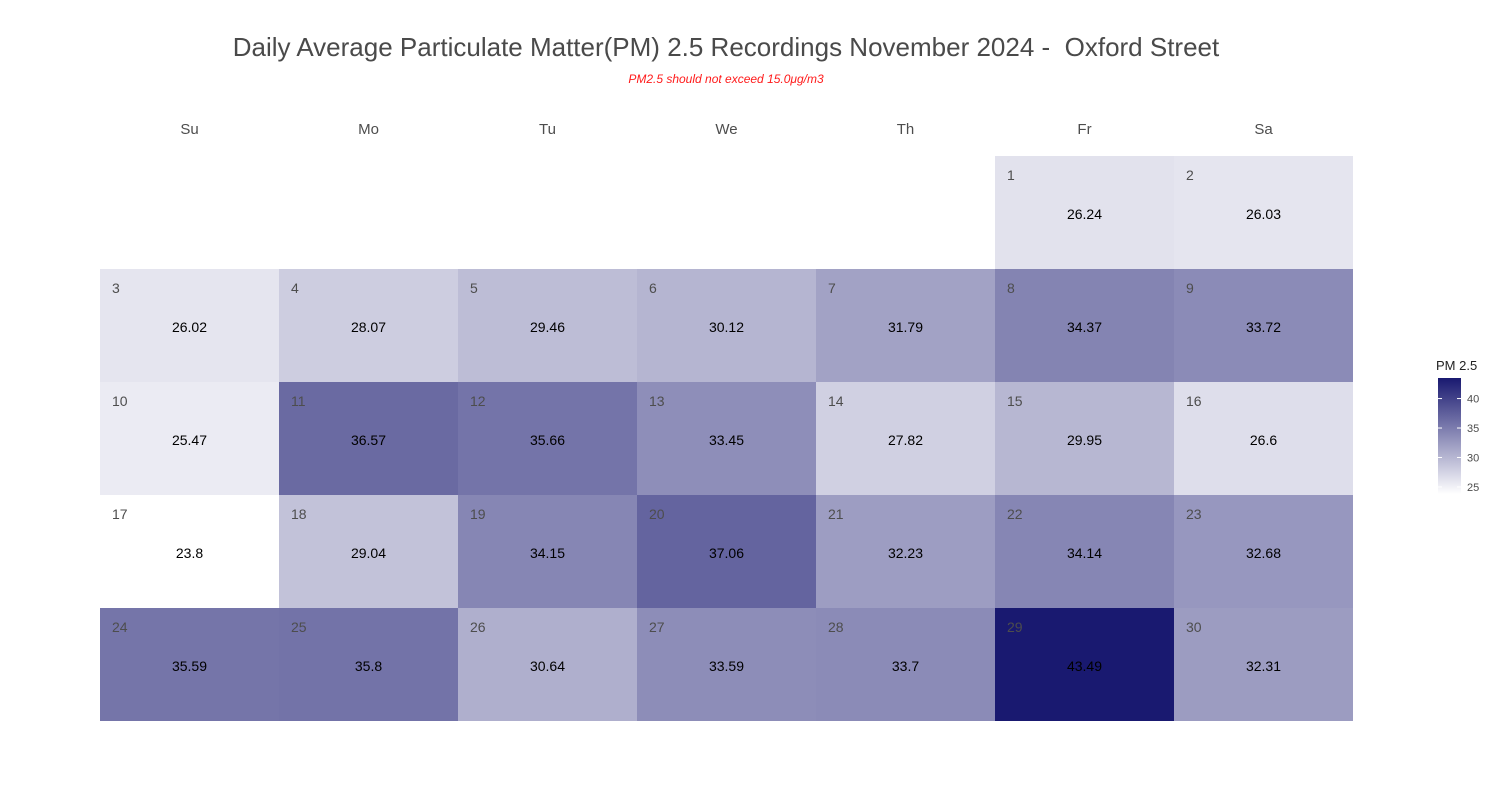 The image size is (1509, 799). What do you see at coordinates (1194, 401) in the screenshot?
I see `day-number: 16` at bounding box center [1194, 401].